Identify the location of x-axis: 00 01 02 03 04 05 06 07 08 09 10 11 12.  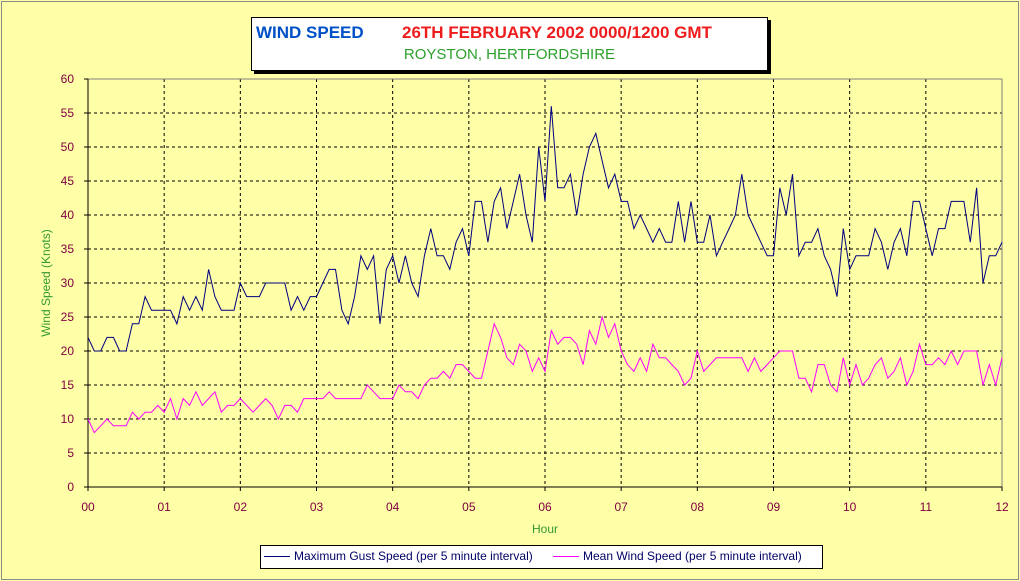
(545, 500).